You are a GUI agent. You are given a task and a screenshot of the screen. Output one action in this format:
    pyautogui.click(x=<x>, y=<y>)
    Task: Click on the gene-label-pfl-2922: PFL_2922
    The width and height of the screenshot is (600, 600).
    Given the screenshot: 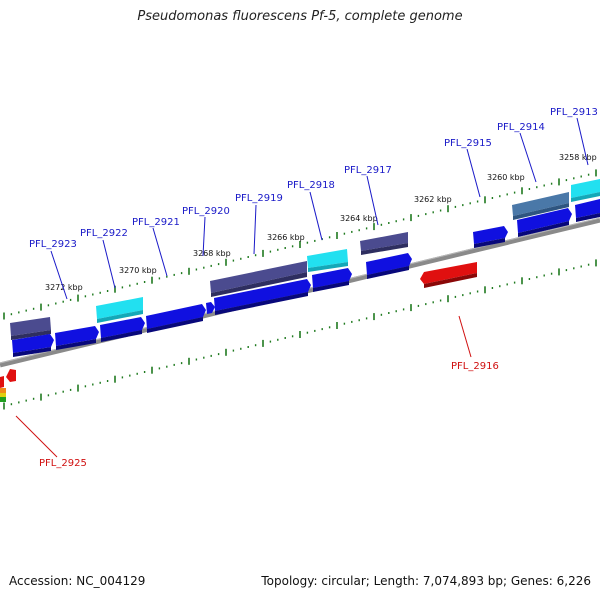 What is the action you would take?
    pyautogui.click(x=104, y=233)
    